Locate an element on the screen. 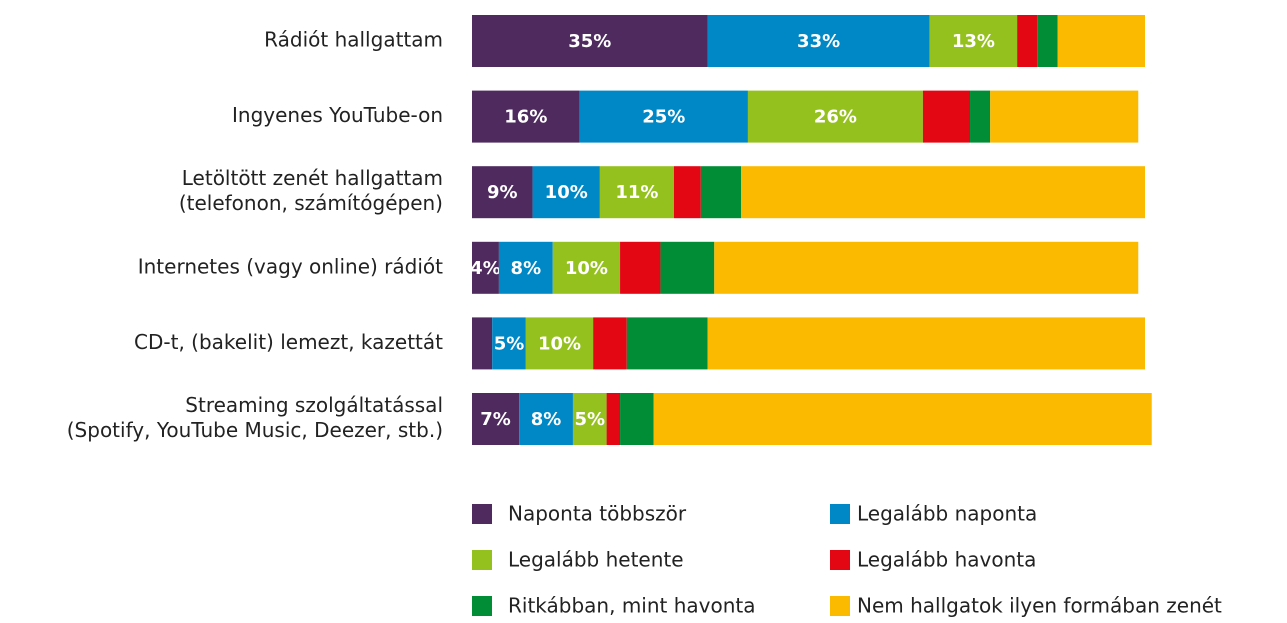  data-label: 13% is located at coordinates (973, 41).